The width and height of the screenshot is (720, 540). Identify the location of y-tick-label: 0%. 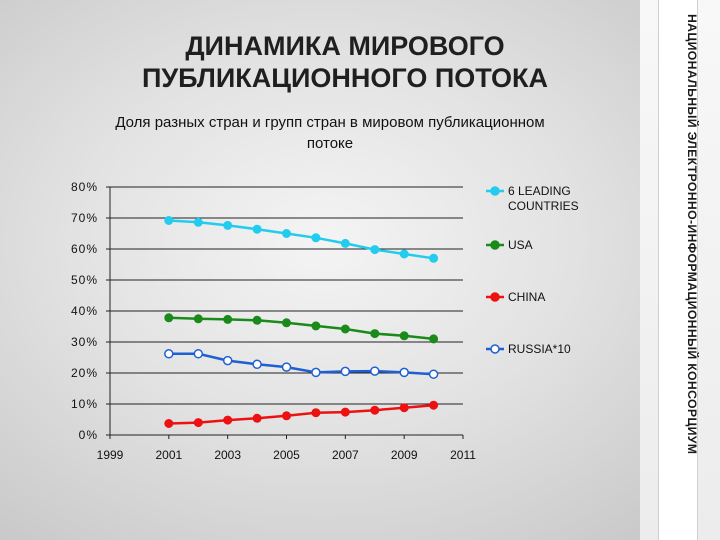
(88, 435).